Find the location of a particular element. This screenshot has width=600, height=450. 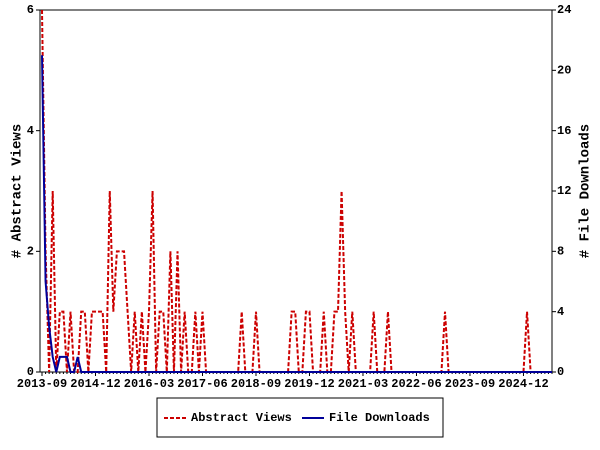

y2-tick-label: 4 is located at coordinates (560, 312).